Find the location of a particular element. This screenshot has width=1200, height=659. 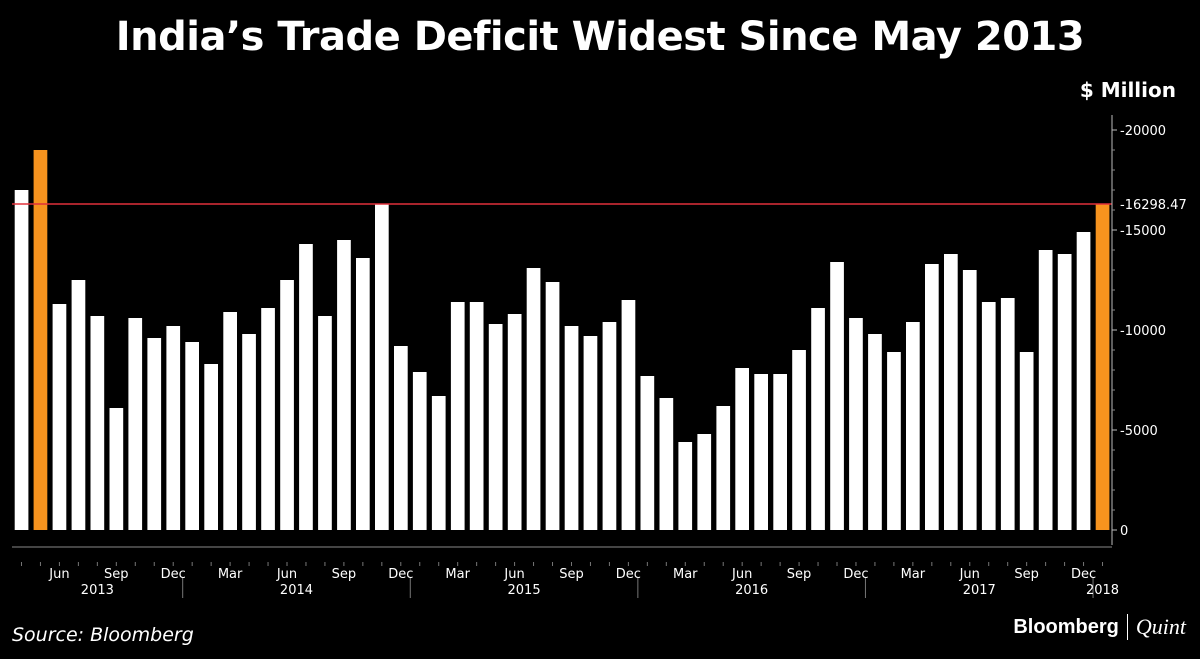

x-year-label: 2016 is located at coordinates (751, 590).